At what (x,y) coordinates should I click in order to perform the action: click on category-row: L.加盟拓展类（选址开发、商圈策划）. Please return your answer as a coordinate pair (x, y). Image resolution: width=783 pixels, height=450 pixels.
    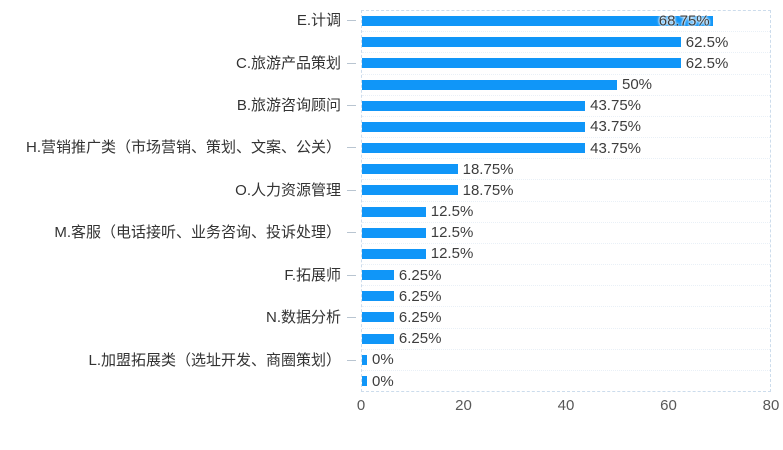
    Looking at the image, I should click on (180, 360).